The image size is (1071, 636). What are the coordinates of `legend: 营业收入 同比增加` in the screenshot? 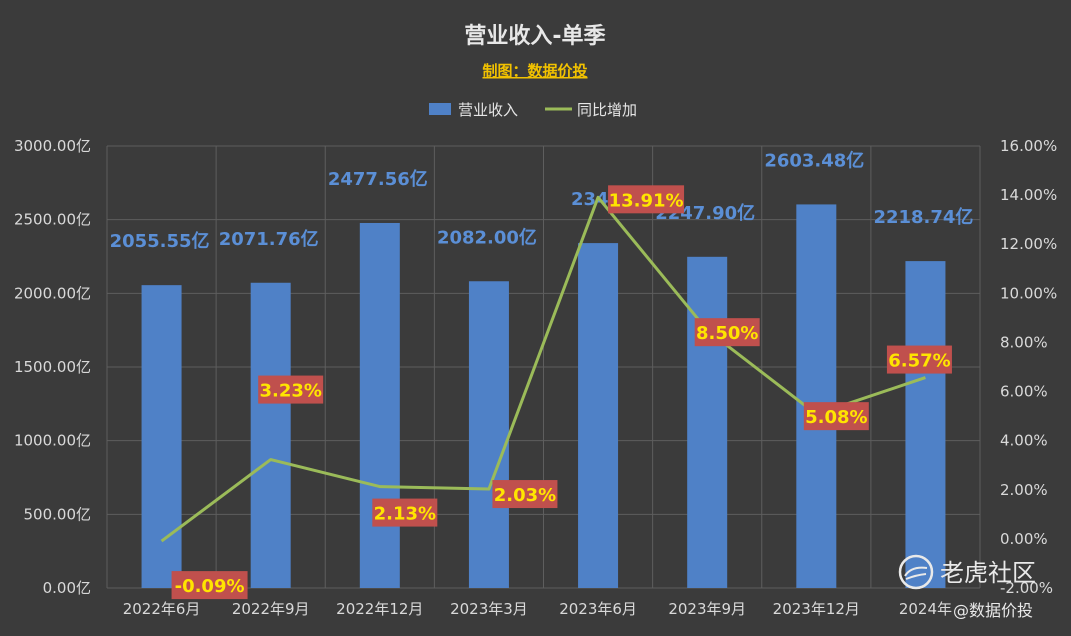 It's located at (533, 110).